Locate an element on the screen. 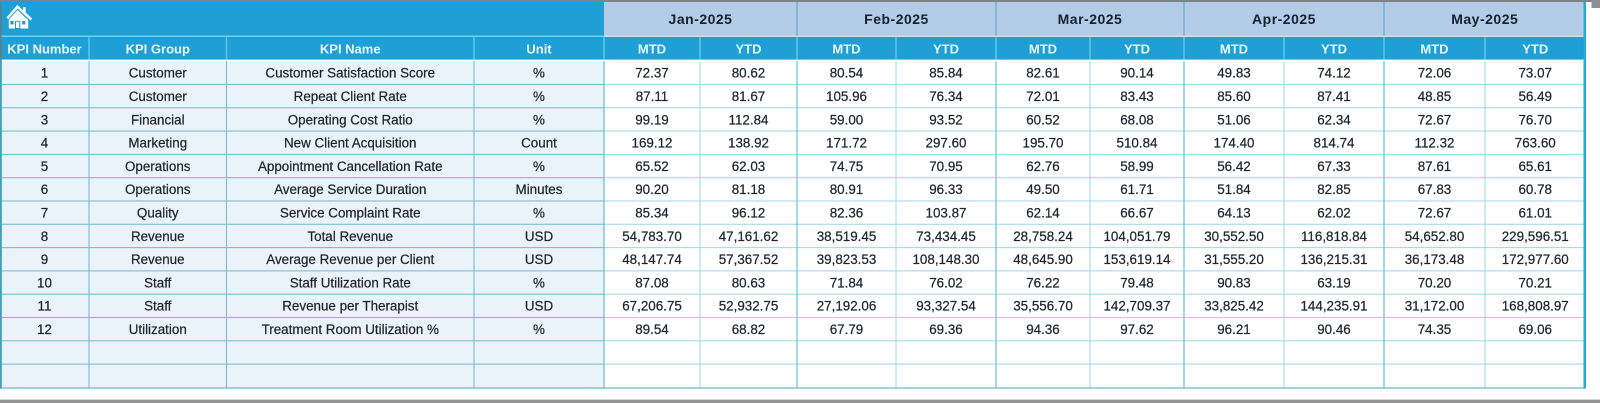 Image resolution: width=1600 pixels, height=403 pixels. svg-text: 65.61 is located at coordinates (1535, 166).